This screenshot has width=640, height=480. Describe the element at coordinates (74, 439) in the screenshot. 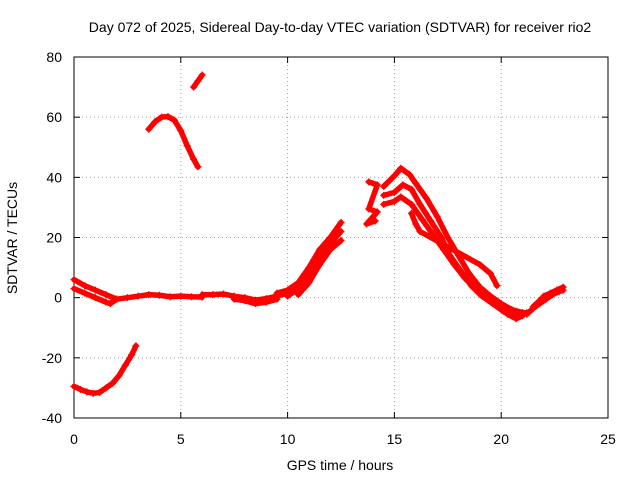

I see `x-tick-label: 0` at that location.